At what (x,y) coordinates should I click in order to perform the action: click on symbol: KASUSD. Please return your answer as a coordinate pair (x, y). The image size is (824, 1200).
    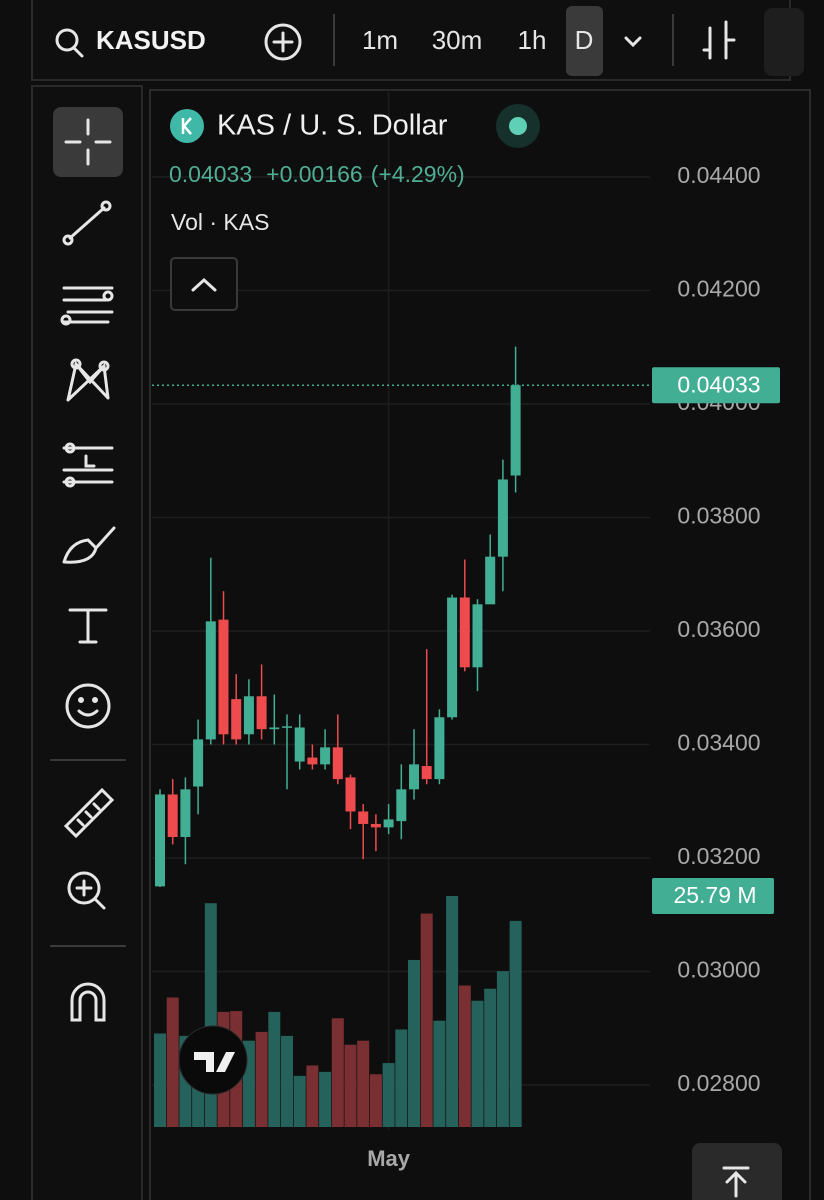
    Looking at the image, I should click on (151, 40).